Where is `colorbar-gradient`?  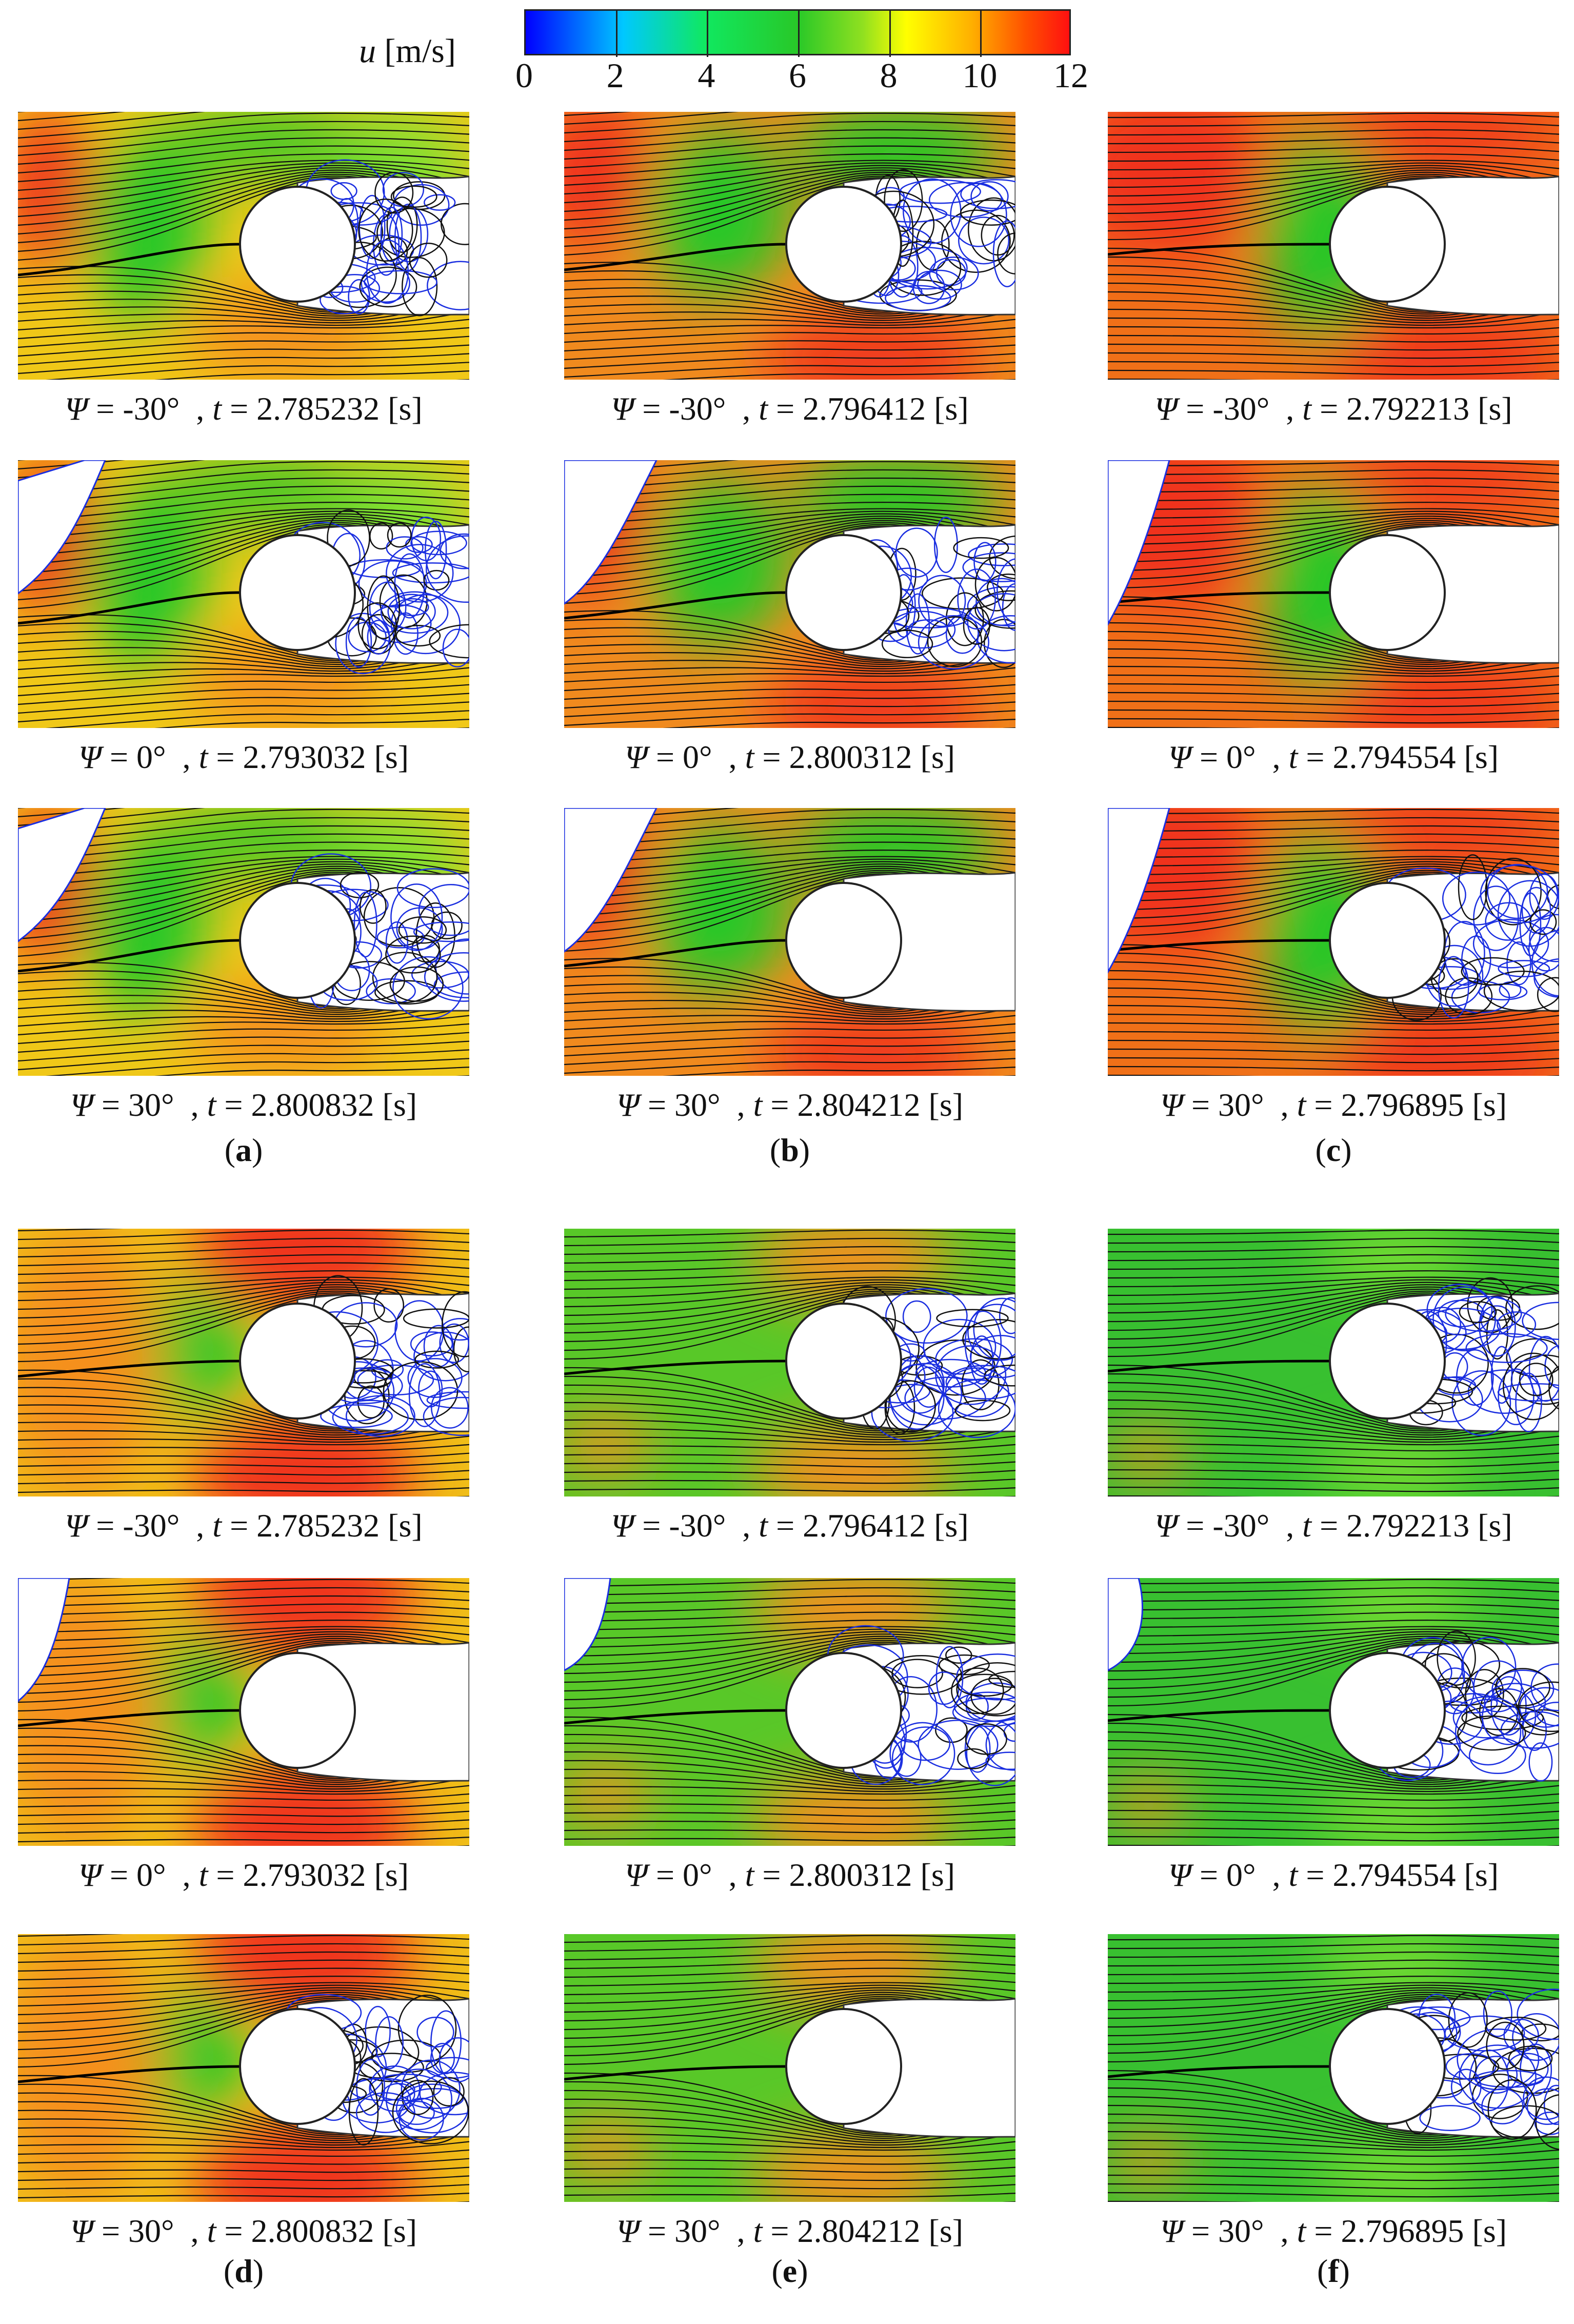 colorbar-gradient is located at coordinates (797, 33).